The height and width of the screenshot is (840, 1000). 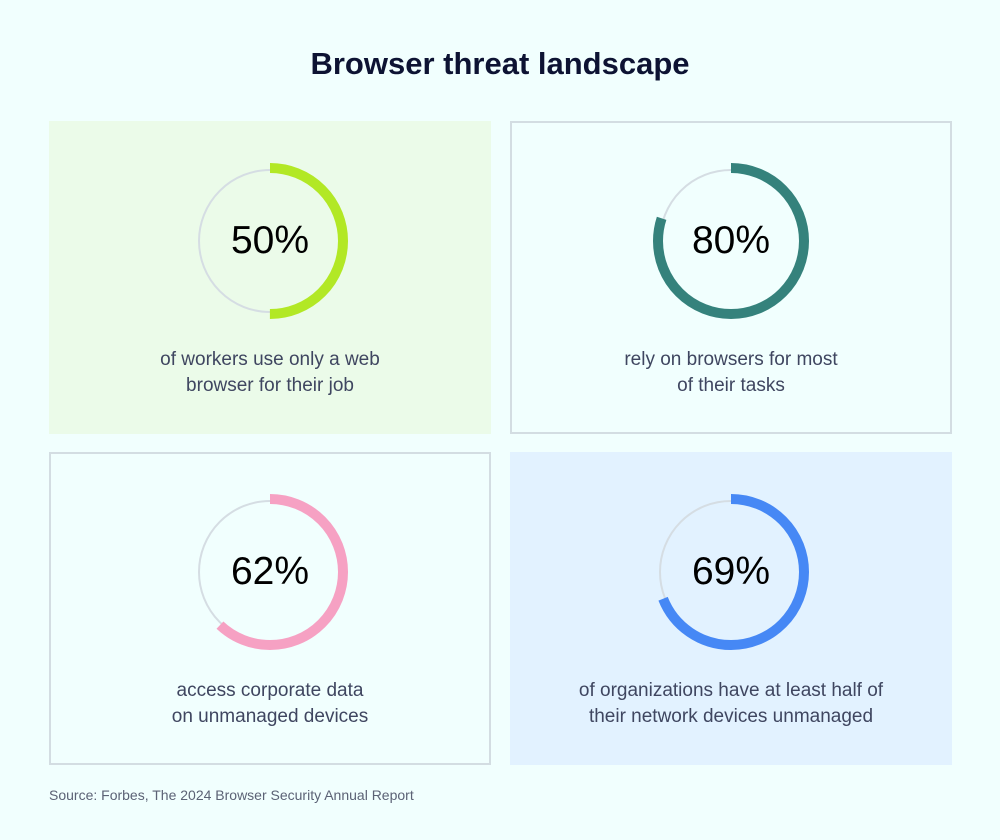 I want to click on description-line: of workers use only a web, so click(x=270, y=359).